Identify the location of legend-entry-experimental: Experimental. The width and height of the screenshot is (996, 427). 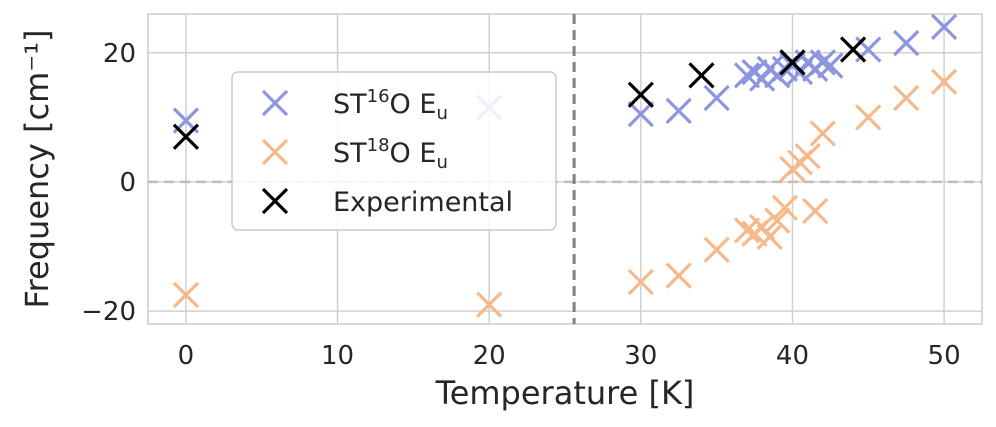
(423, 202).